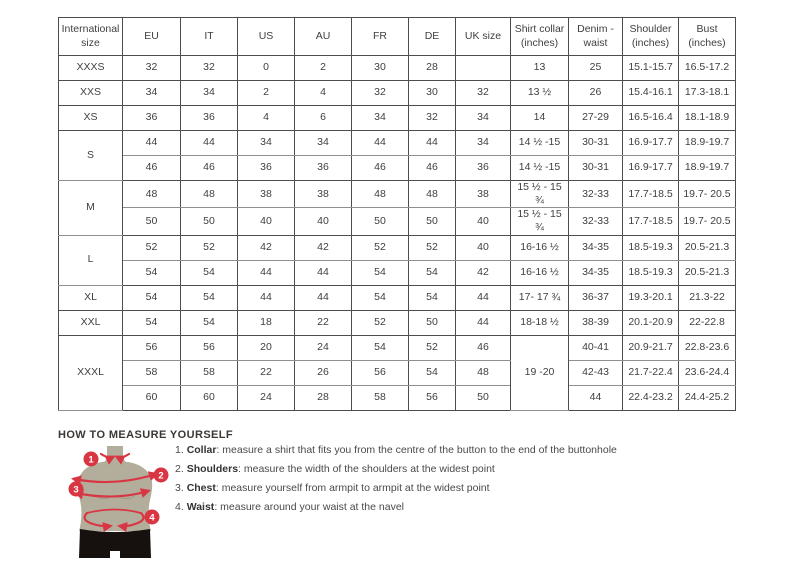 The image size is (787, 566). What do you see at coordinates (91, 459) in the screenshot?
I see `marker-badge-1: 1` at bounding box center [91, 459].